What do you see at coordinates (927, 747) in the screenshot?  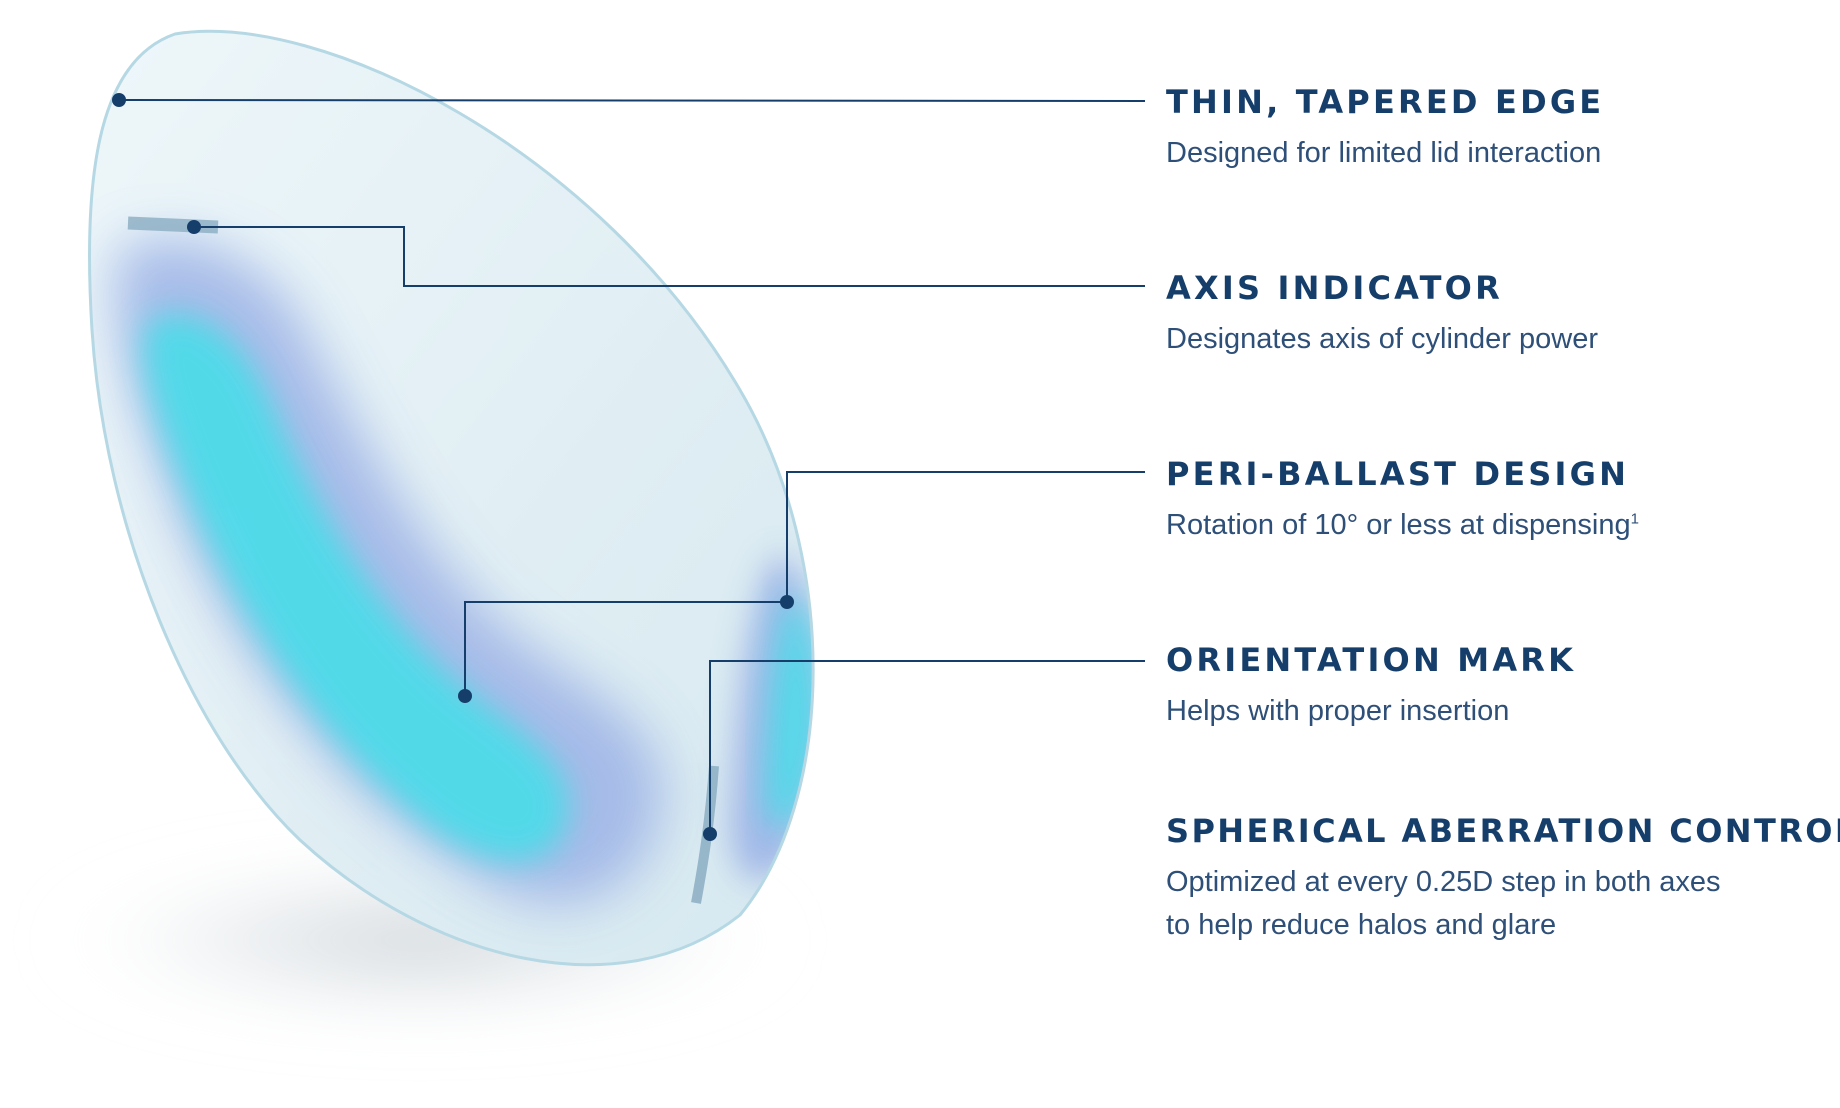 I see `leader-line-orientation-mark` at bounding box center [927, 747].